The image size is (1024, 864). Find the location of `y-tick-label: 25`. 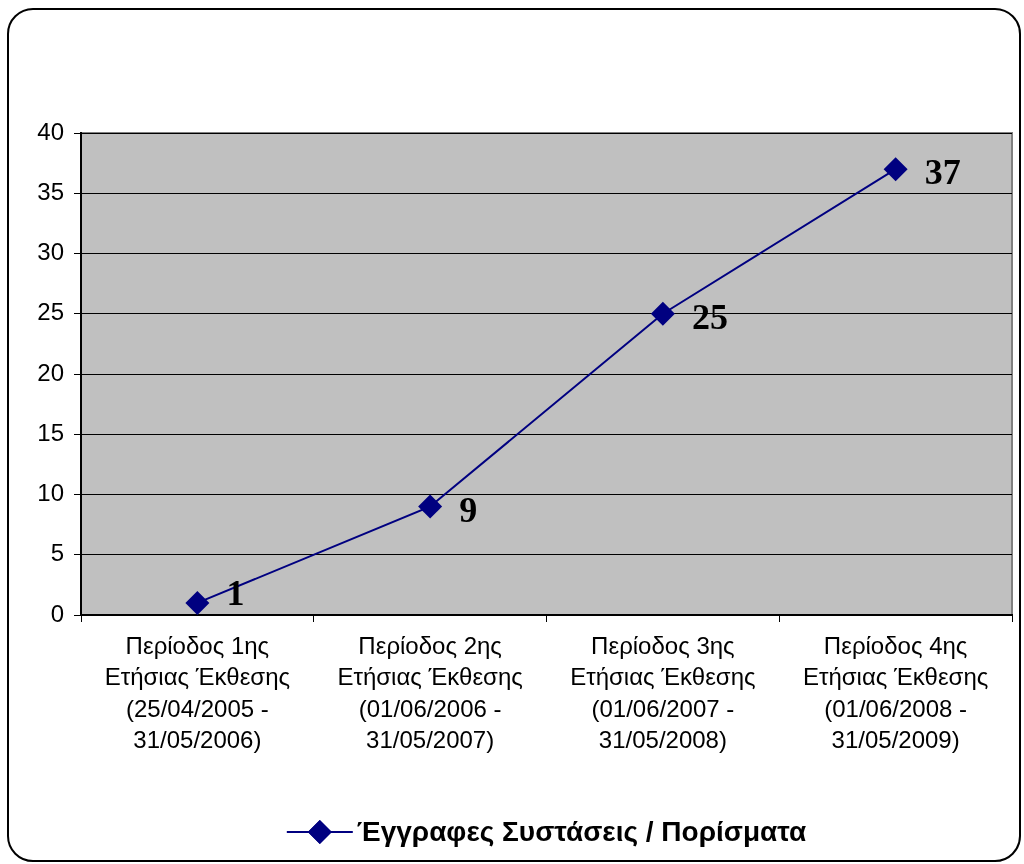

y-tick-label: 25 is located at coordinates (50, 312).